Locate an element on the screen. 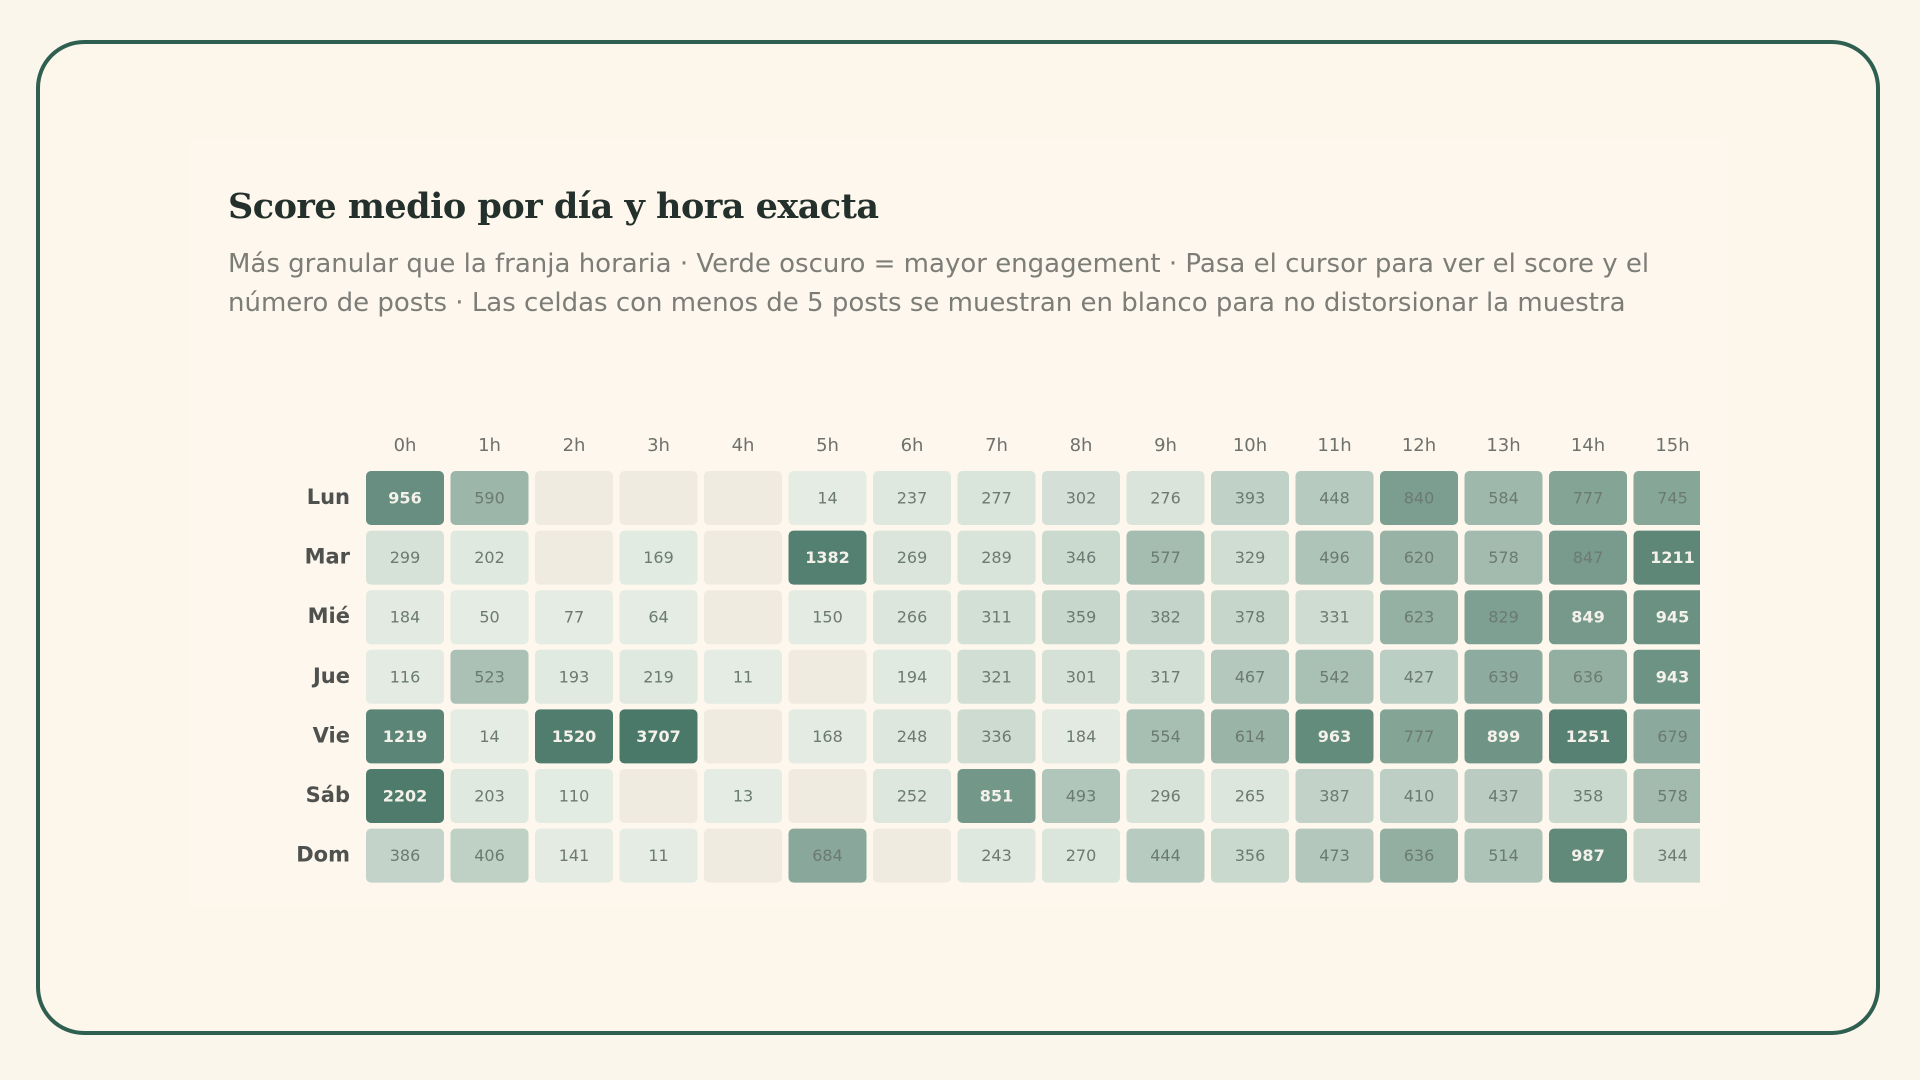  cell-value: 577 is located at coordinates (1165, 557).